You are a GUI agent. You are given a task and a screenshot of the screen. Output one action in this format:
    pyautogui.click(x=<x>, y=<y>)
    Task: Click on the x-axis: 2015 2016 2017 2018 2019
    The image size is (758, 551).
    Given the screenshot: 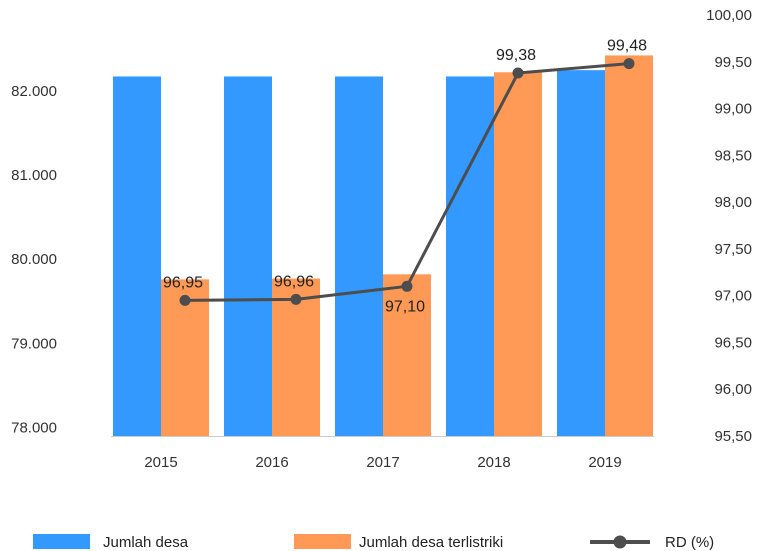 What is the action you would take?
    pyautogui.click(x=382, y=462)
    